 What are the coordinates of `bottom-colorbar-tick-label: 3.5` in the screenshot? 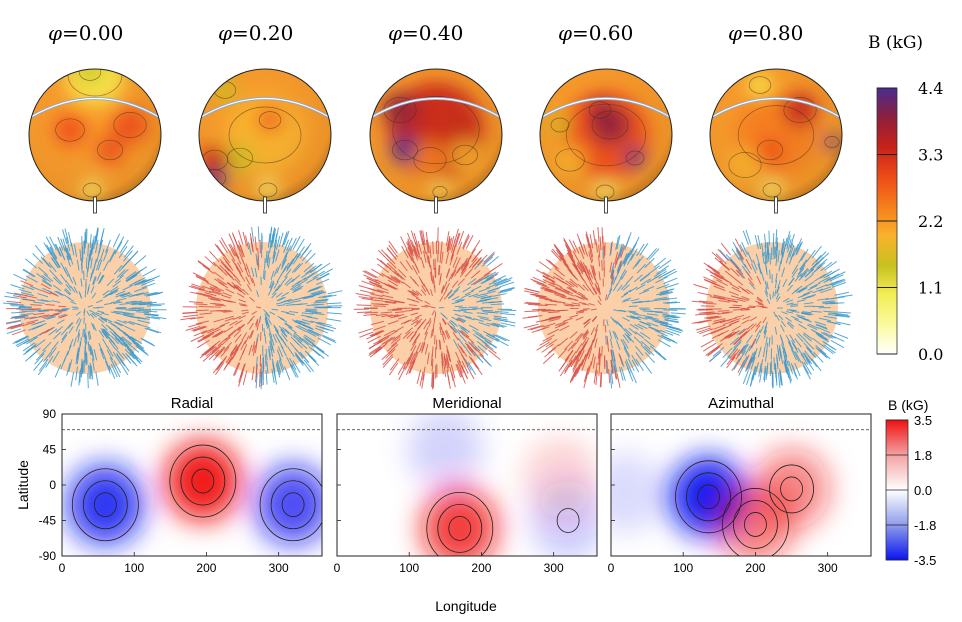 It's located at (923, 420).